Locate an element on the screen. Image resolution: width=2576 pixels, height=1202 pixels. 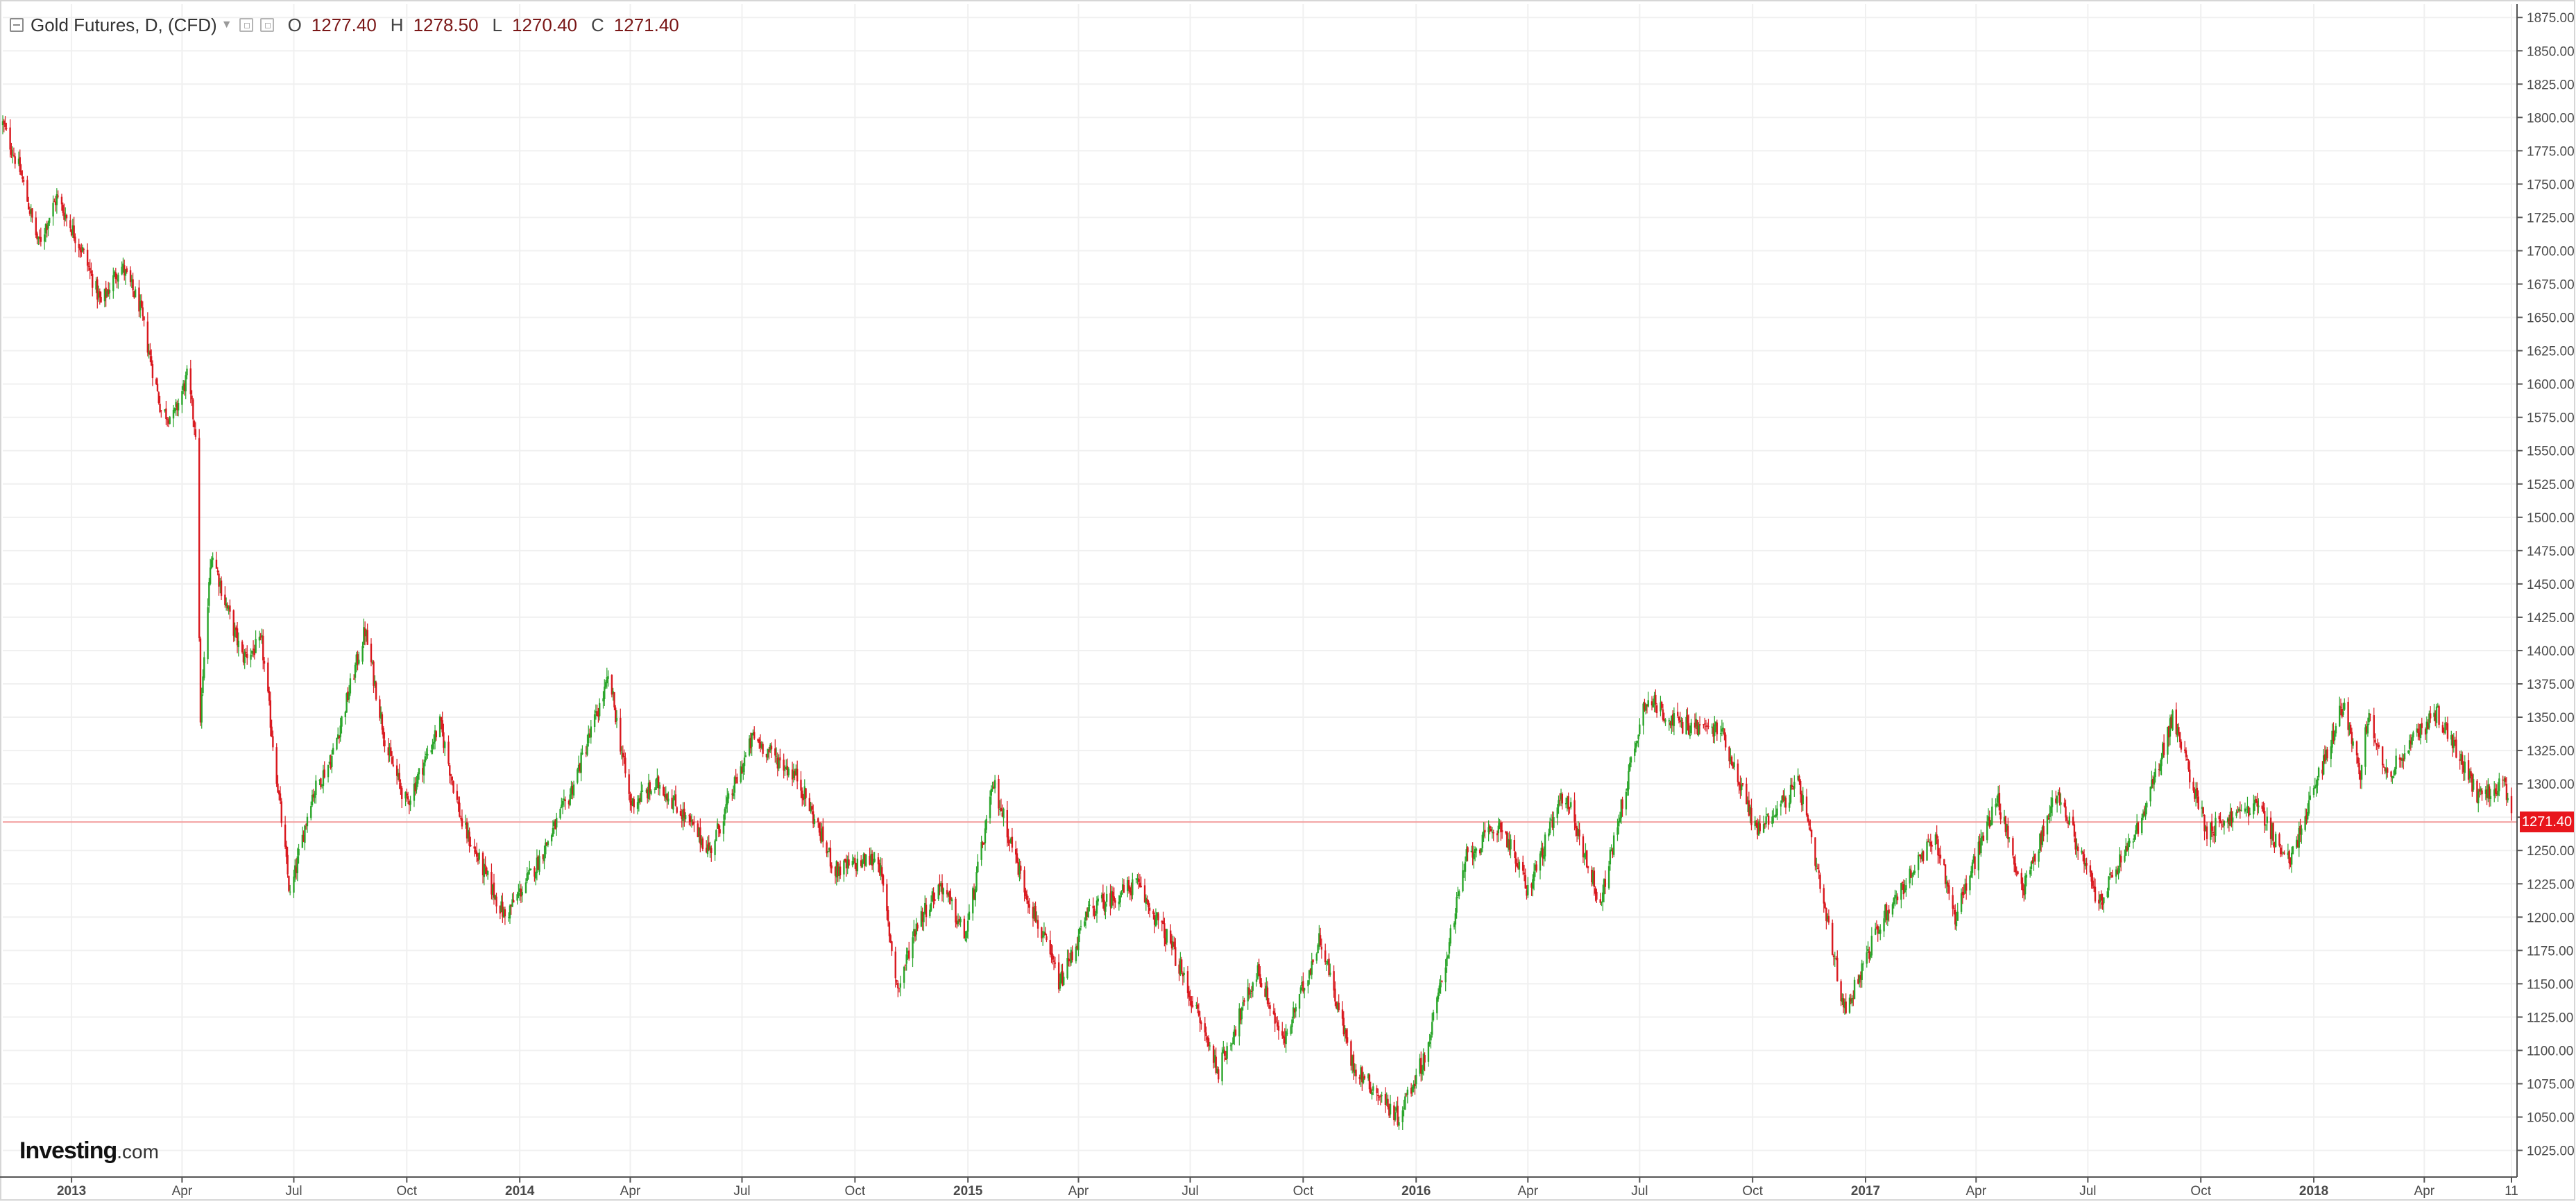
symbol-title: Gold Futures, D, (CFD) is located at coordinates (124, 25).